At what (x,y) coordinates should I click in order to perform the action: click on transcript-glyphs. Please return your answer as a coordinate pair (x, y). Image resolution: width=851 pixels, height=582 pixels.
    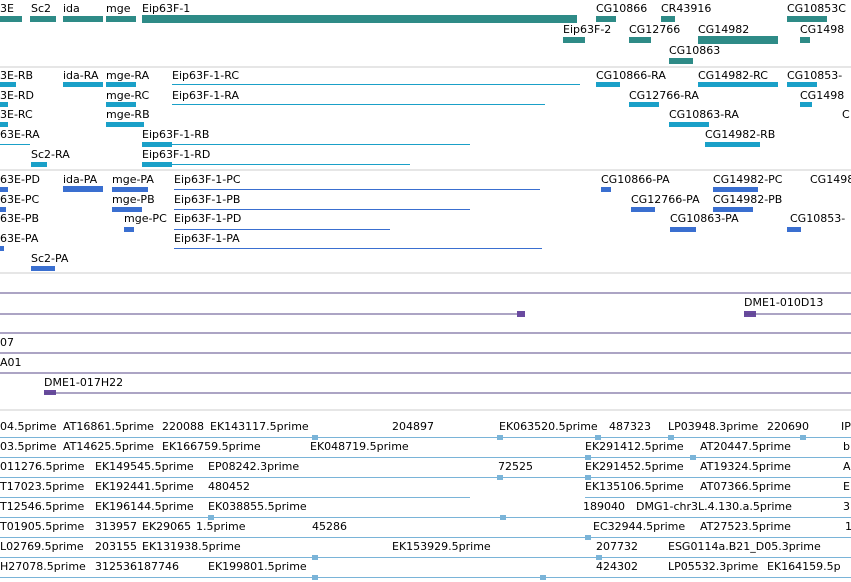
    Looking at the image, I should click on (408, 124).